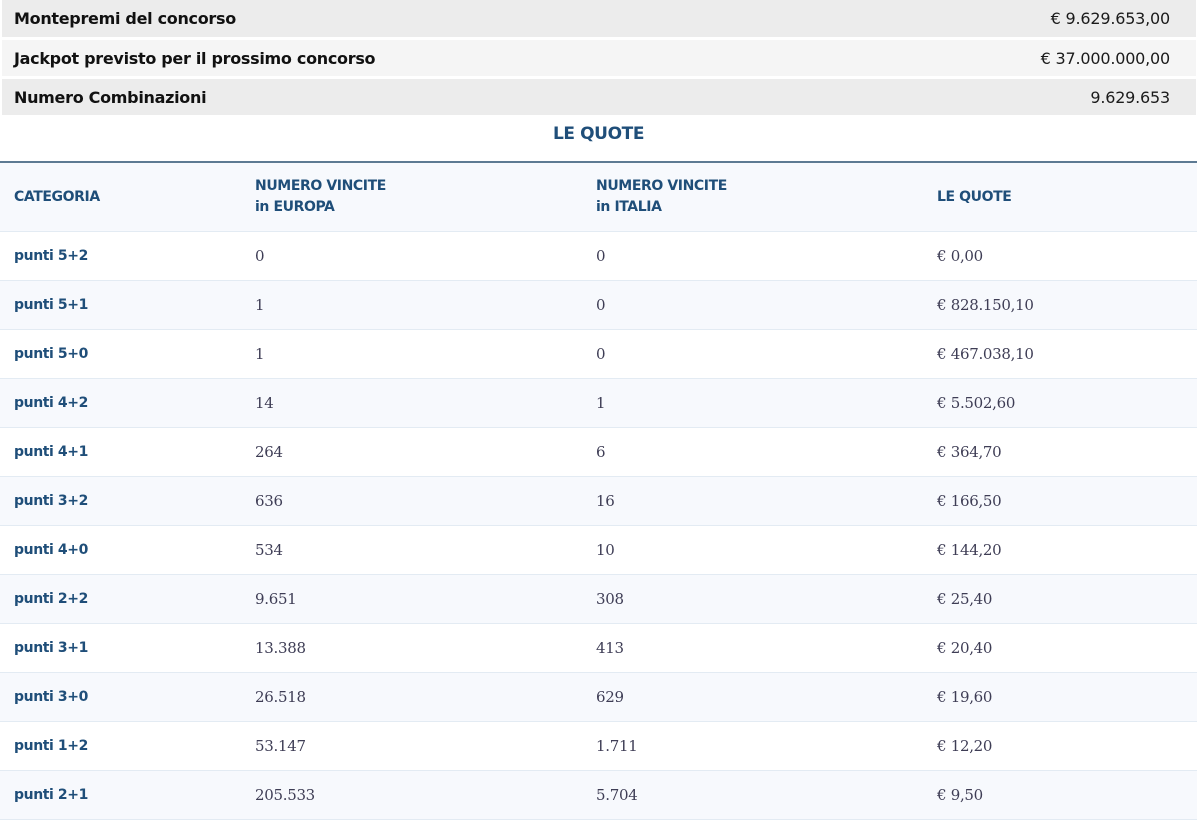  What do you see at coordinates (965, 697) in the screenshot?
I see `cell-quota: € 19,60` at bounding box center [965, 697].